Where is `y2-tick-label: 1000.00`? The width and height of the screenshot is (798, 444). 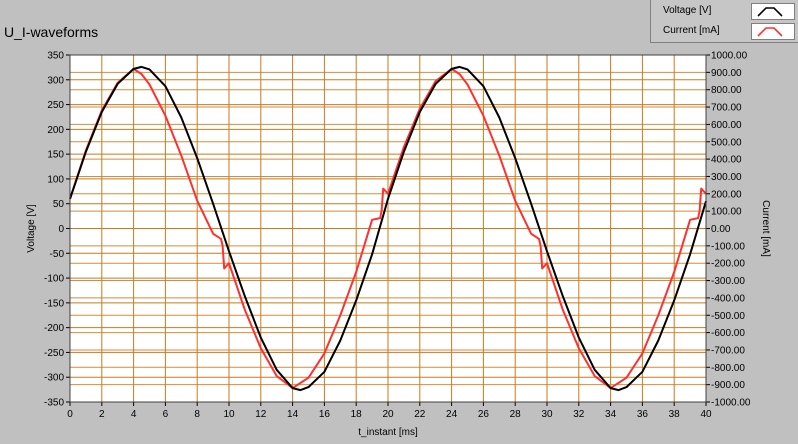
y2-tick-label: 1000.00 is located at coordinates (729, 56).